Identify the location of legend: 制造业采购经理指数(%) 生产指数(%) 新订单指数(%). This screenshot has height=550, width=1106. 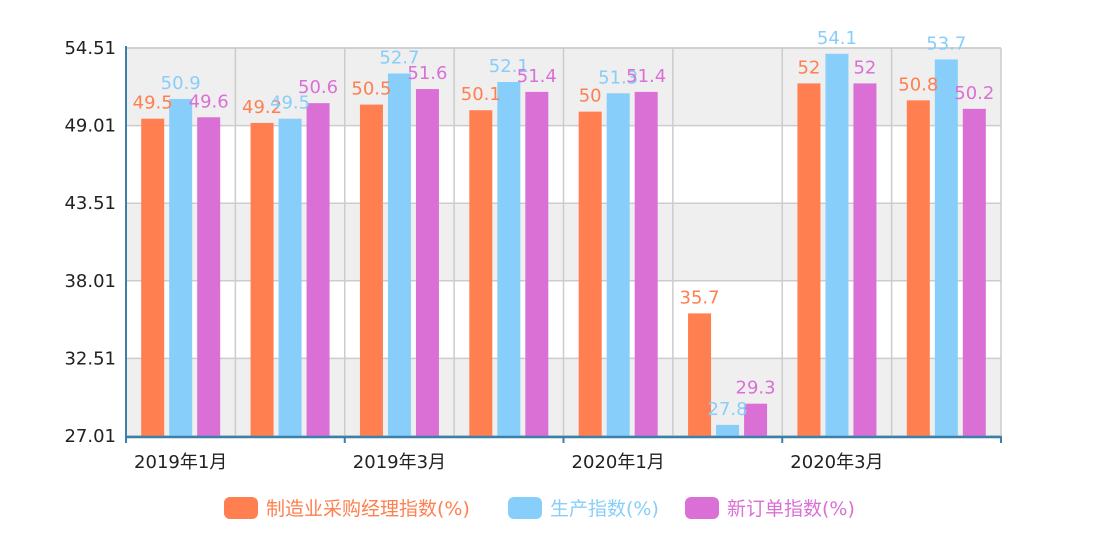
(539, 508).